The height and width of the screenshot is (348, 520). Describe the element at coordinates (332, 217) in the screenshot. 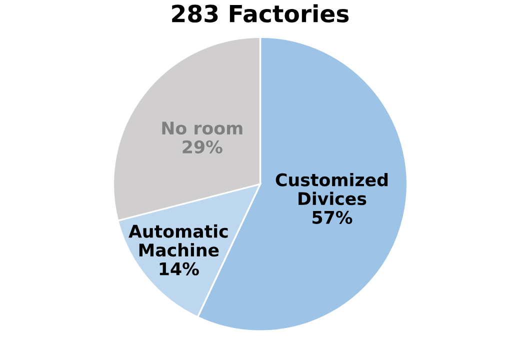

I see `data-label: 57%` at that location.